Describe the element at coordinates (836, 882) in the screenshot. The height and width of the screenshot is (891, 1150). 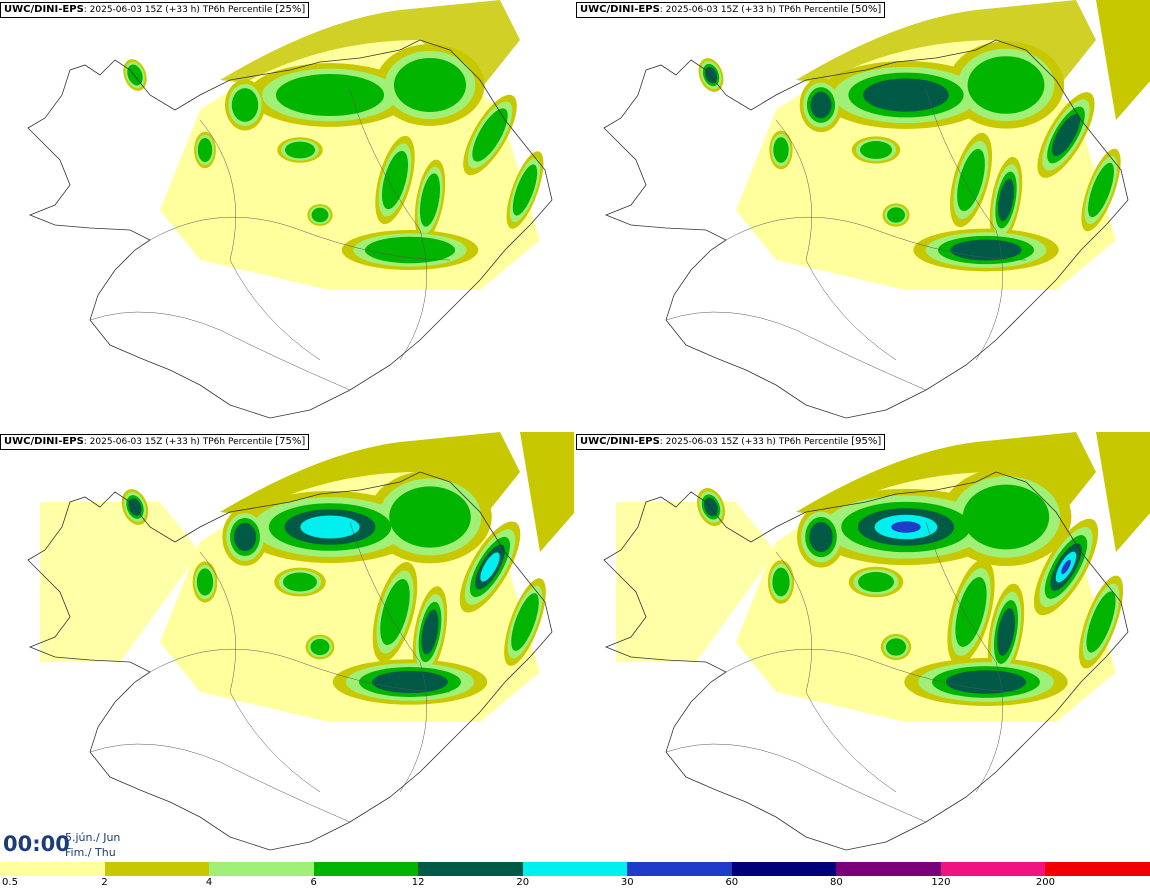
I see `colorbar-tick-label: 80` at that location.